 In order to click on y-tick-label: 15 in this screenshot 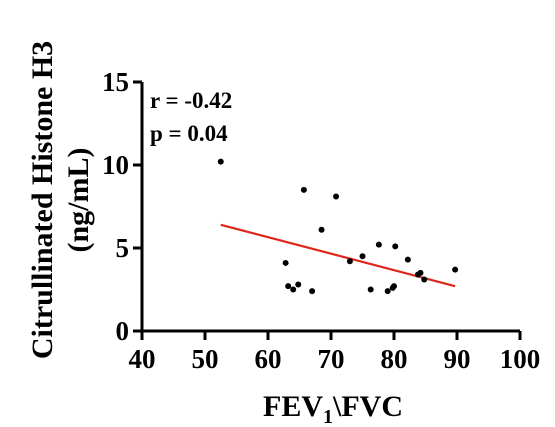, I will do `click(115, 82)`.